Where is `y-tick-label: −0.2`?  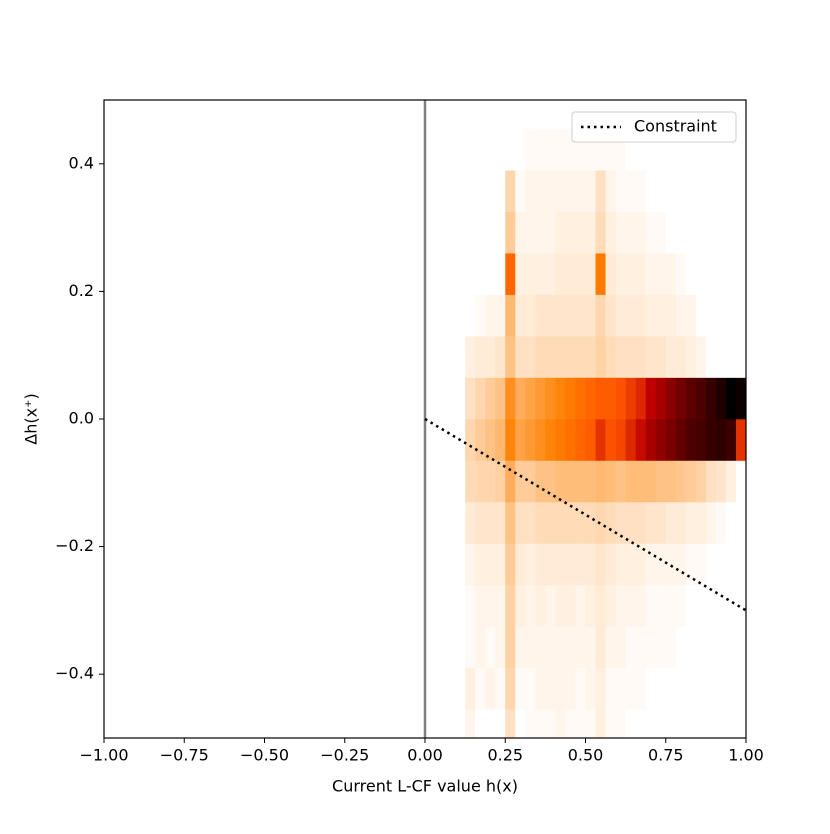
y-tick-label: −0.2 is located at coordinates (74, 545).